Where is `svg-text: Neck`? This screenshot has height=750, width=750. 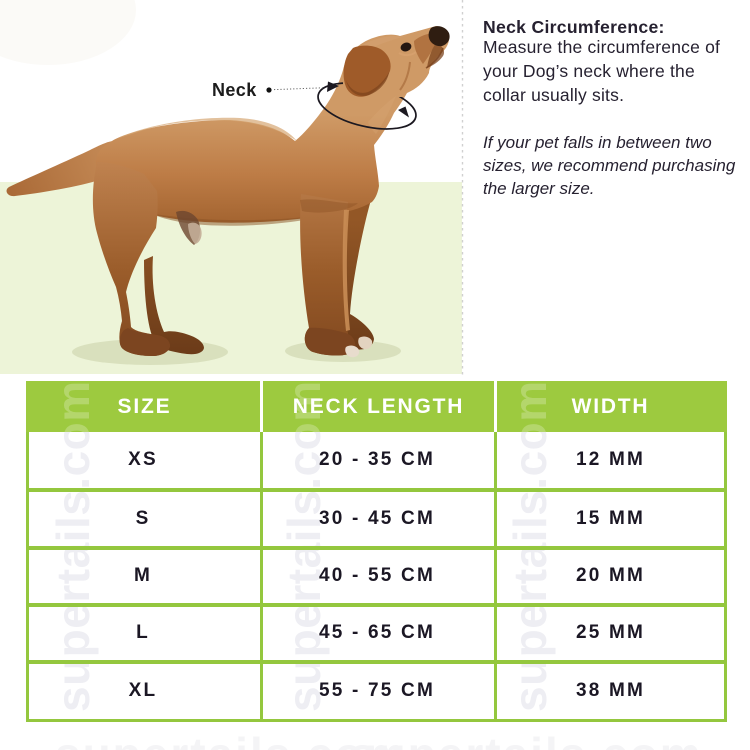
svg-text: Neck is located at coordinates (234, 90).